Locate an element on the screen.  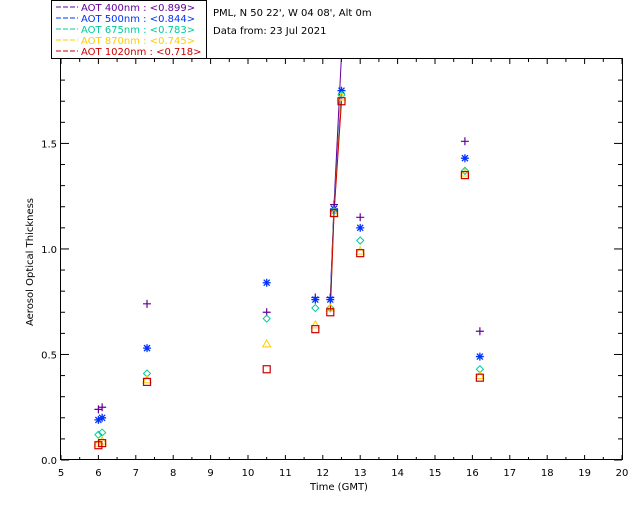
y-tick-label: 1.0 is located at coordinates (49, 250).